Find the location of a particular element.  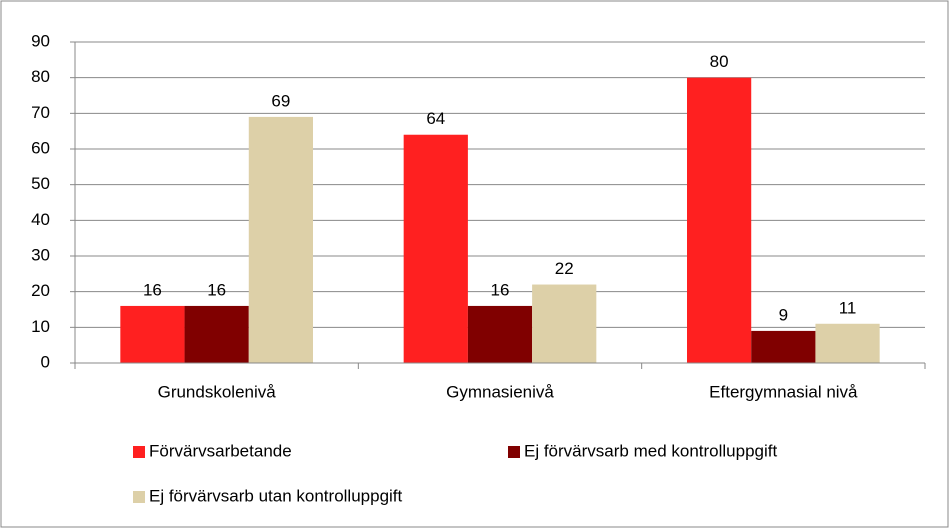

y-tick-label: 10 is located at coordinates (40, 326).